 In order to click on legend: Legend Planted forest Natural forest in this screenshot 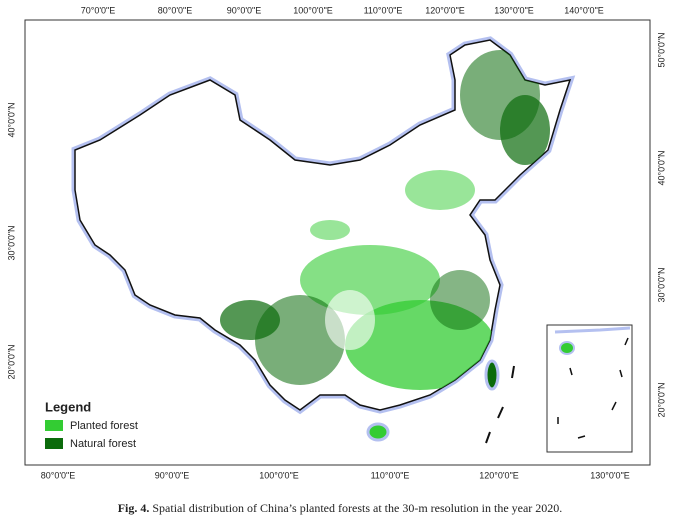, I will do `click(91, 424)`.